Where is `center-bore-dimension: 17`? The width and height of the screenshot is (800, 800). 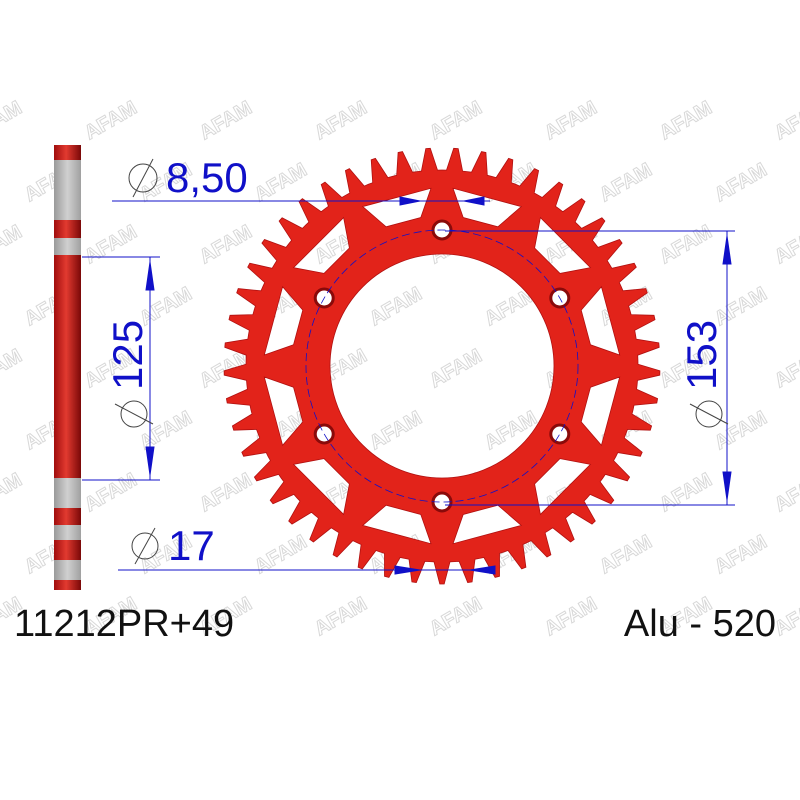
center-bore-dimension: 17 is located at coordinates (191, 545).